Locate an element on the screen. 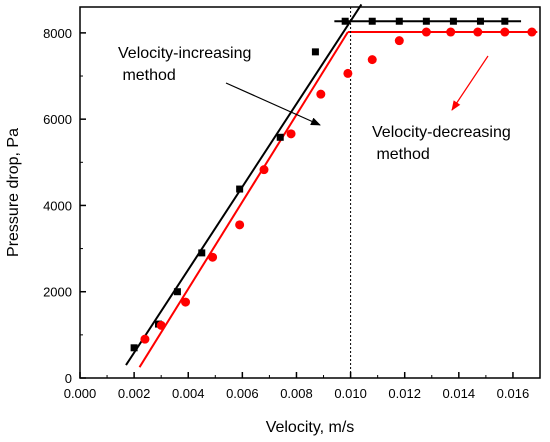 Image resolution: width=550 pixels, height=442 pixels. x-tick-label: 0.008 is located at coordinates (296, 393).